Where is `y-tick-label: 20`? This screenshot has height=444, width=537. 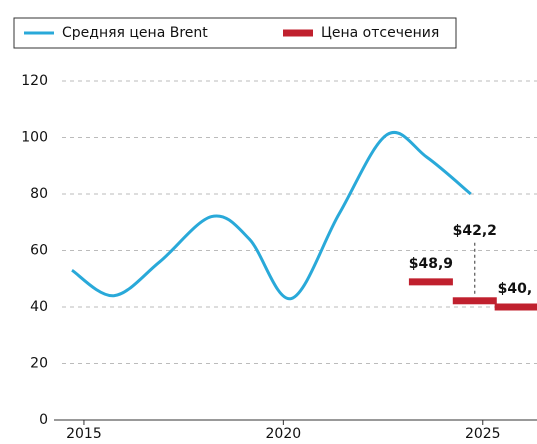
y-tick-label: 20 is located at coordinates (39, 364).